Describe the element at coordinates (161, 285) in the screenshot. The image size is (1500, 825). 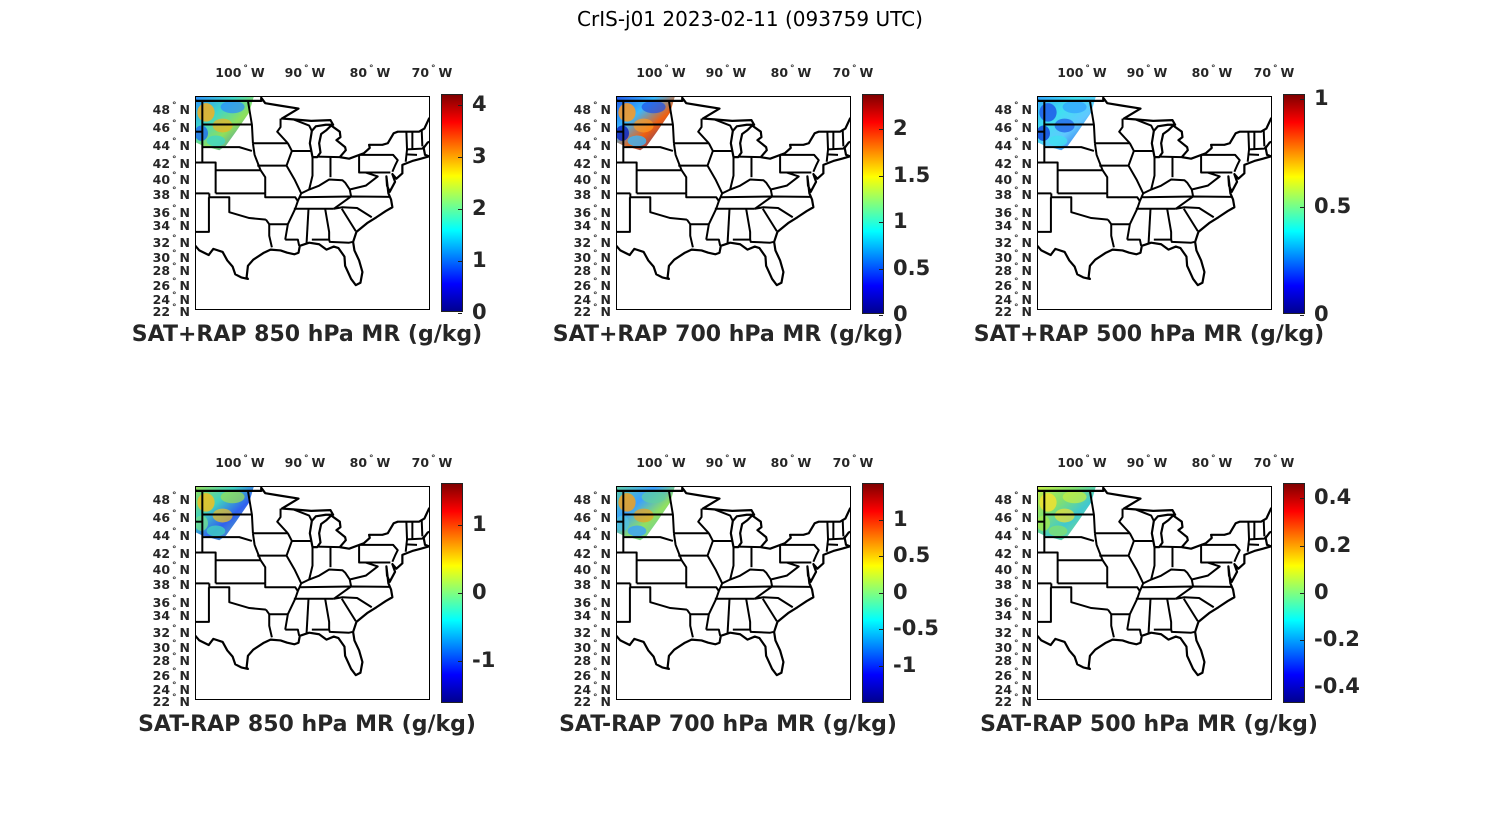
I see `lat-value: 26` at that location.